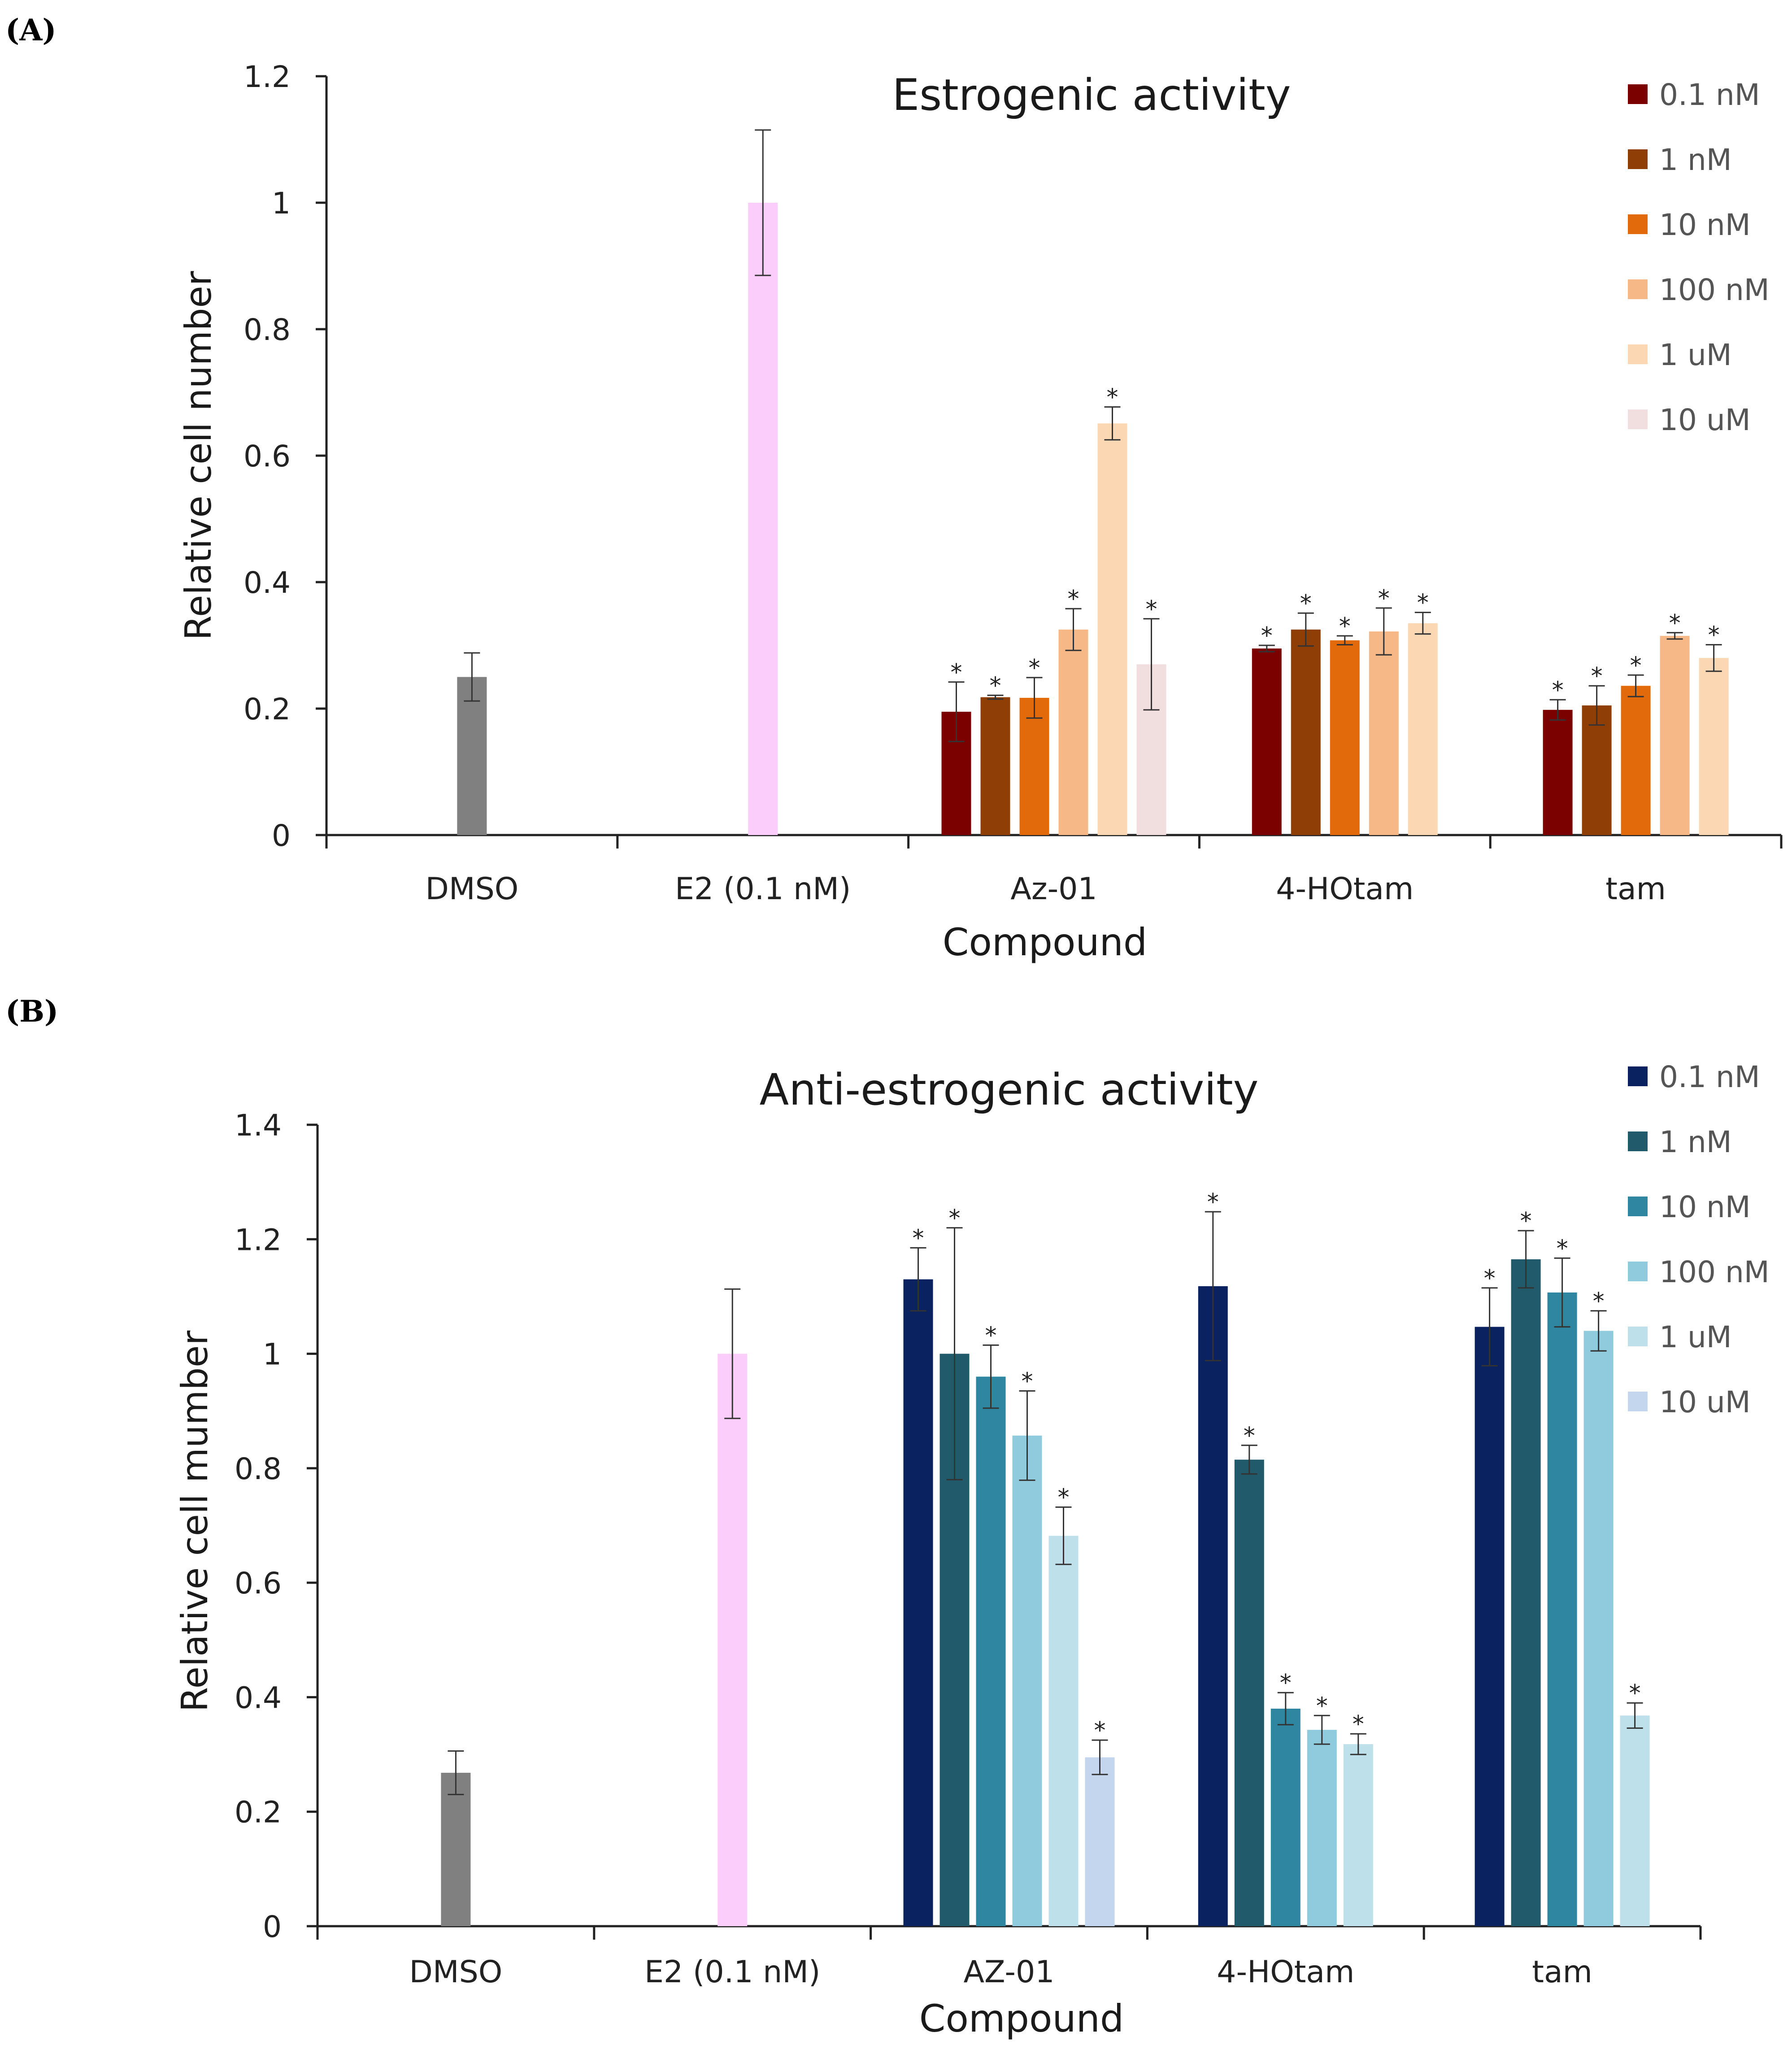 The image size is (1792, 2054). I want to click on chart-title: Anti-estrogenic activity, so click(1010, 1090).